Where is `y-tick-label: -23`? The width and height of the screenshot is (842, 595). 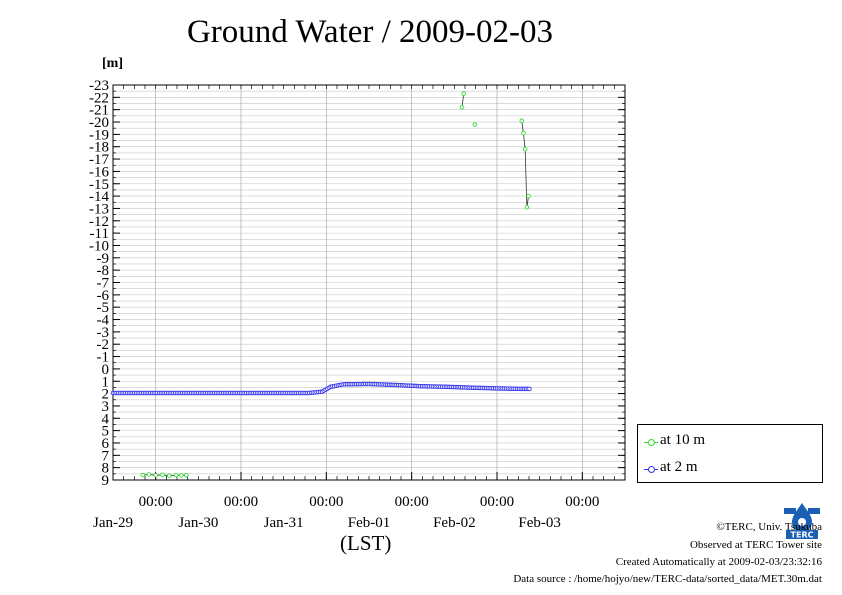 y-tick-label: -23 is located at coordinates (99, 86).